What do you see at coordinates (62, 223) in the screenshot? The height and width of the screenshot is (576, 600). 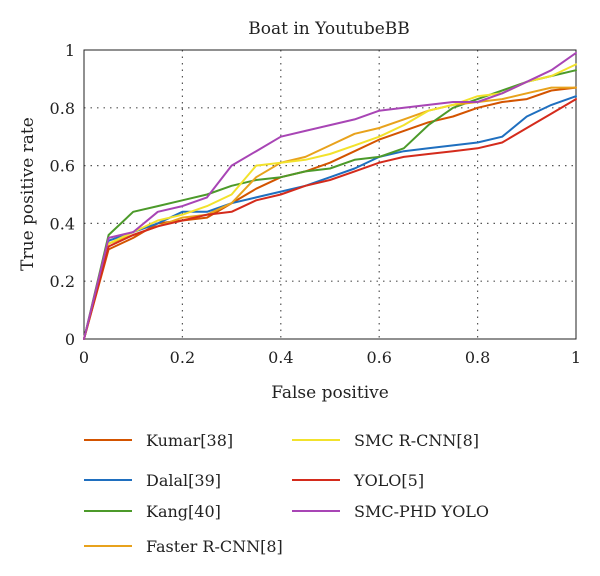 I see `y-tick-label: 0.4` at bounding box center [62, 223].